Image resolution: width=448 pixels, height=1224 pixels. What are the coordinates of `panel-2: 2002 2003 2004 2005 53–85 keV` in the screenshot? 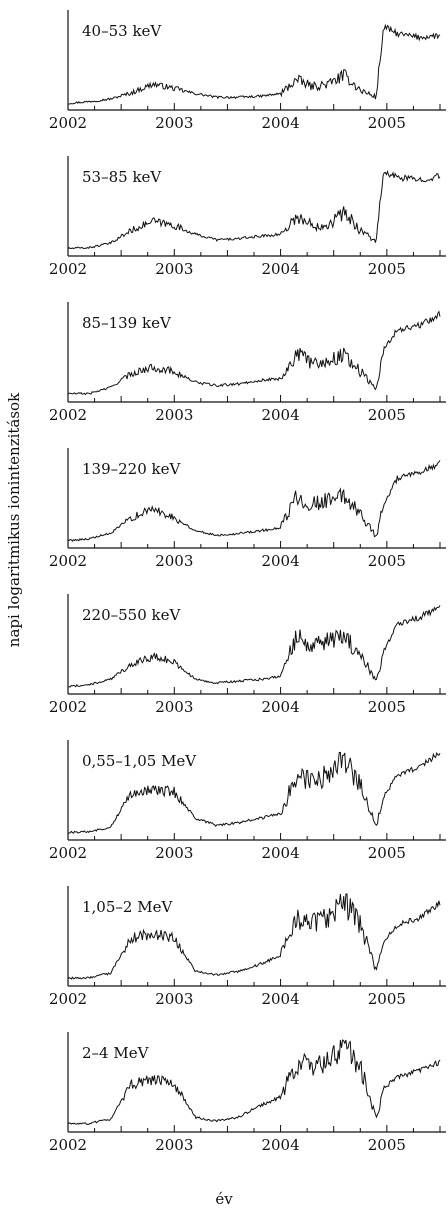 It's located at (247, 217).